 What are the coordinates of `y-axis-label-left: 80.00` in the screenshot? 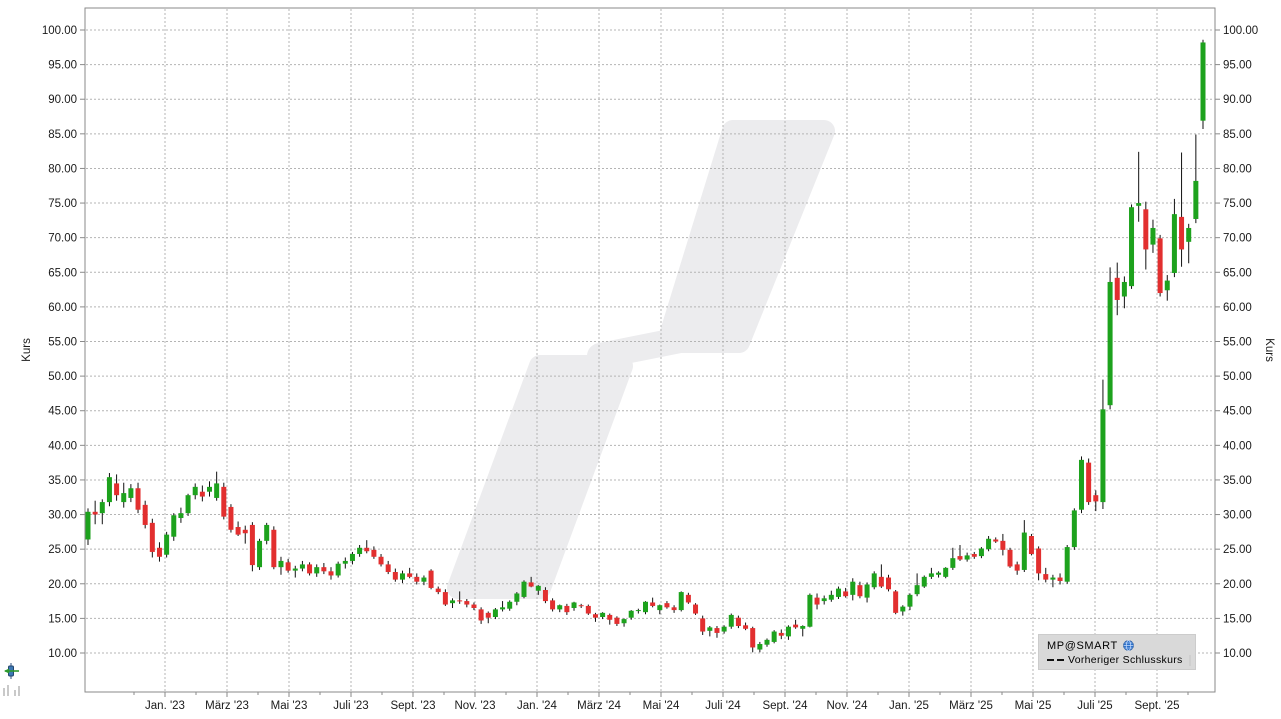 It's located at (62, 169).